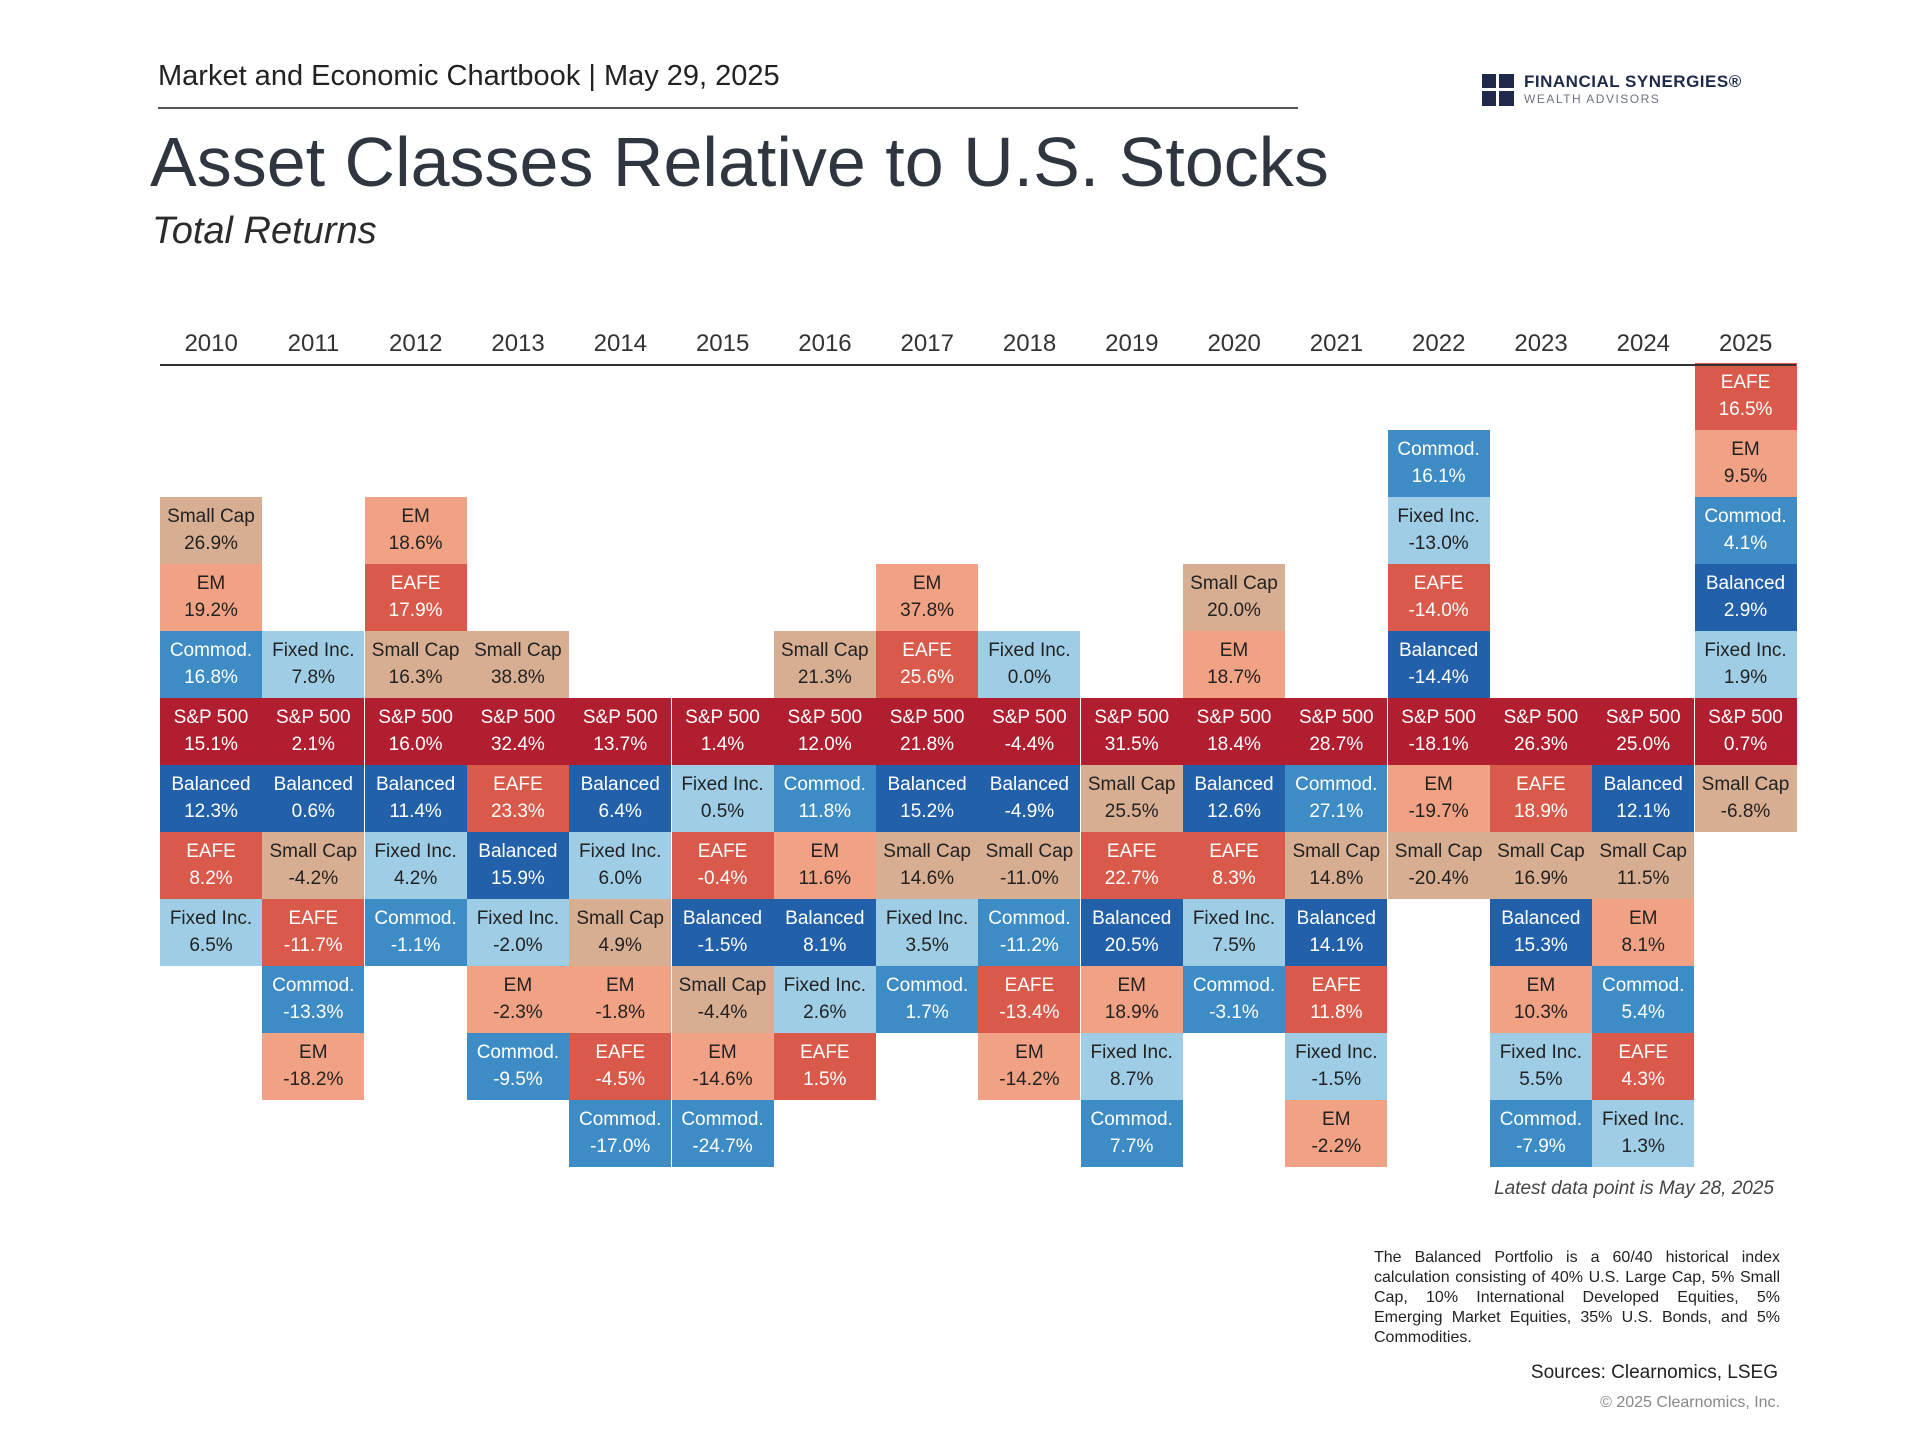 The width and height of the screenshot is (1920, 1440). Describe the element at coordinates (1234, 798) in the screenshot. I see `cell-balanced-2020: Balanced 12.6%` at that location.